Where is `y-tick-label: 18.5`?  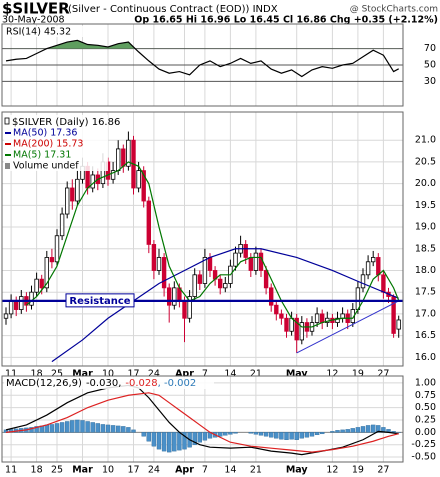 y-tick-label: 18.5 is located at coordinates (425, 248).